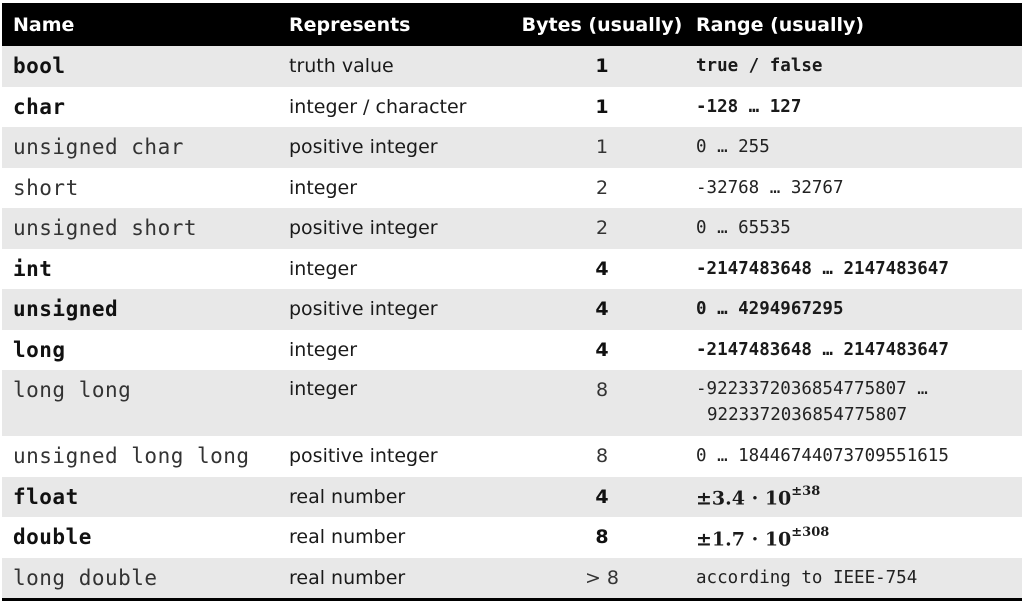 This screenshot has height=601, width=1024. What do you see at coordinates (378, 106) in the screenshot?
I see `type-represents: integer / character` at bounding box center [378, 106].